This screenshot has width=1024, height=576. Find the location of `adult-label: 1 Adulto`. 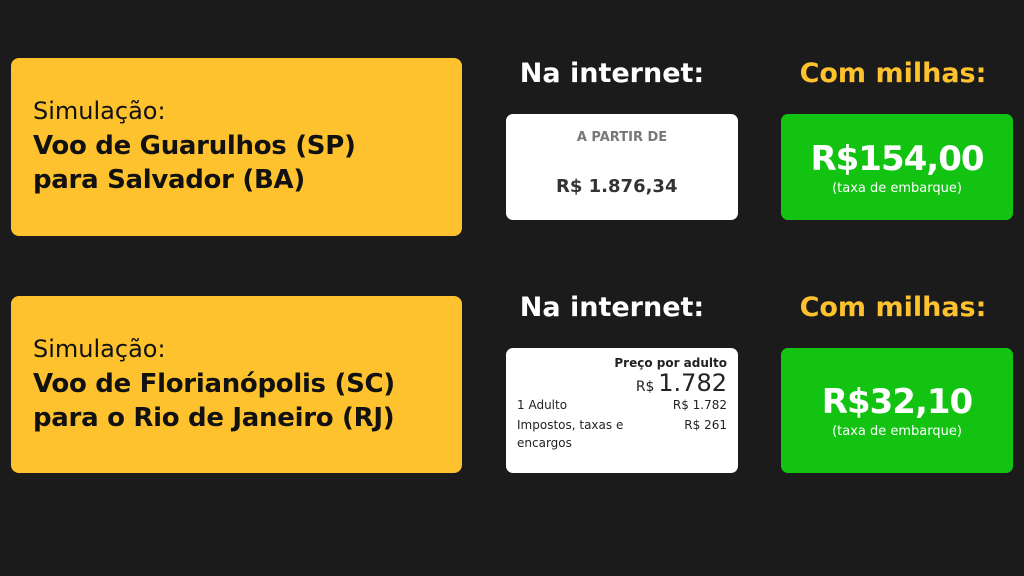

adult-label: 1 Adulto is located at coordinates (542, 405).